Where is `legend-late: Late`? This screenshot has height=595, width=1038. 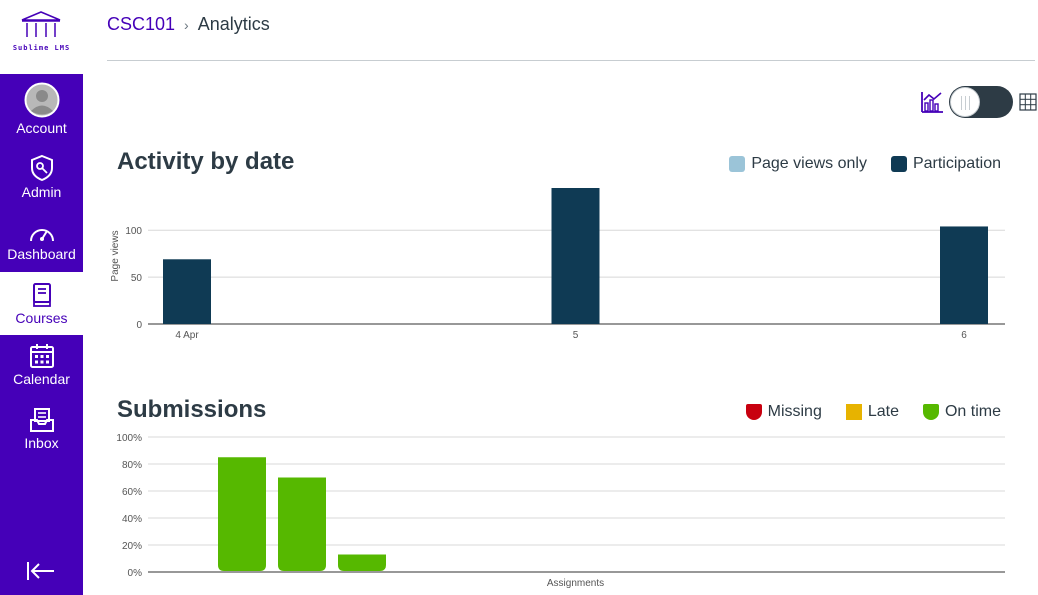
legend-late: Late is located at coordinates (872, 412).